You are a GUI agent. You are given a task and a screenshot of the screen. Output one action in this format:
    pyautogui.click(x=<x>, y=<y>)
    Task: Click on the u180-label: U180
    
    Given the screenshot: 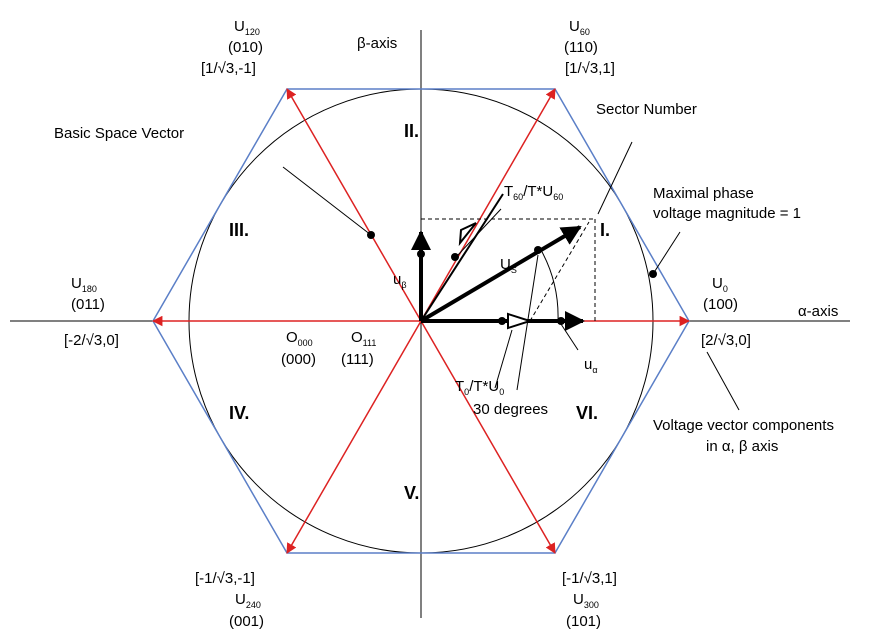 What is the action you would take?
    pyautogui.click(x=84, y=284)
    